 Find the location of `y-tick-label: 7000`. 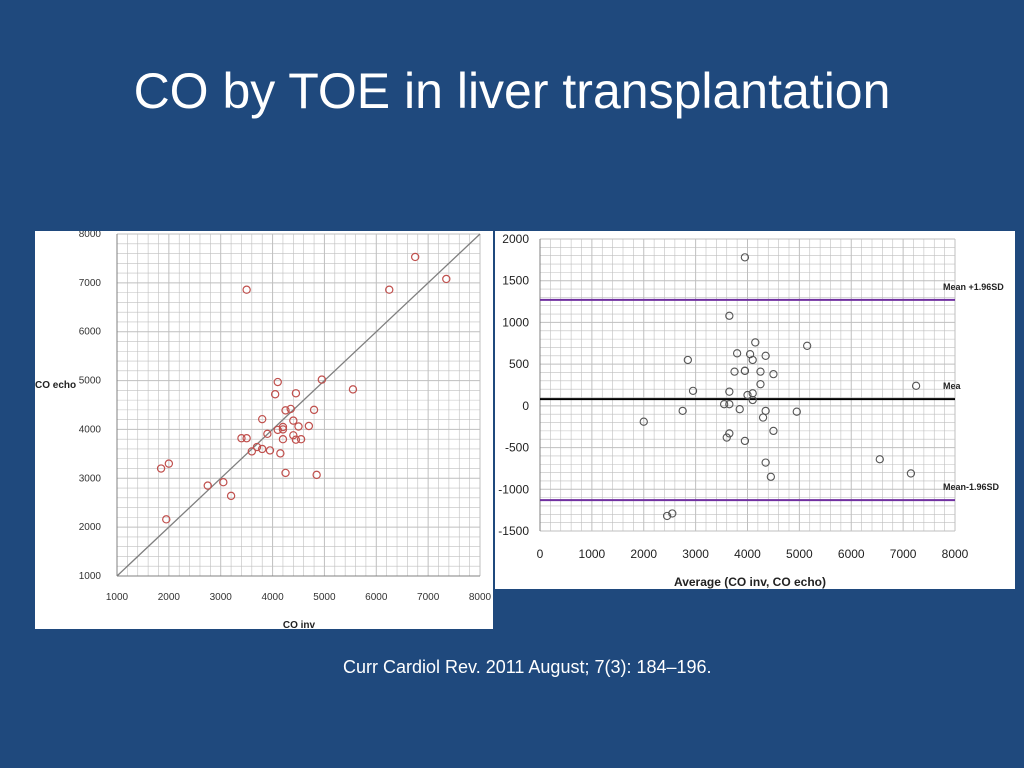

y-tick-label: 7000 is located at coordinates (90, 283).